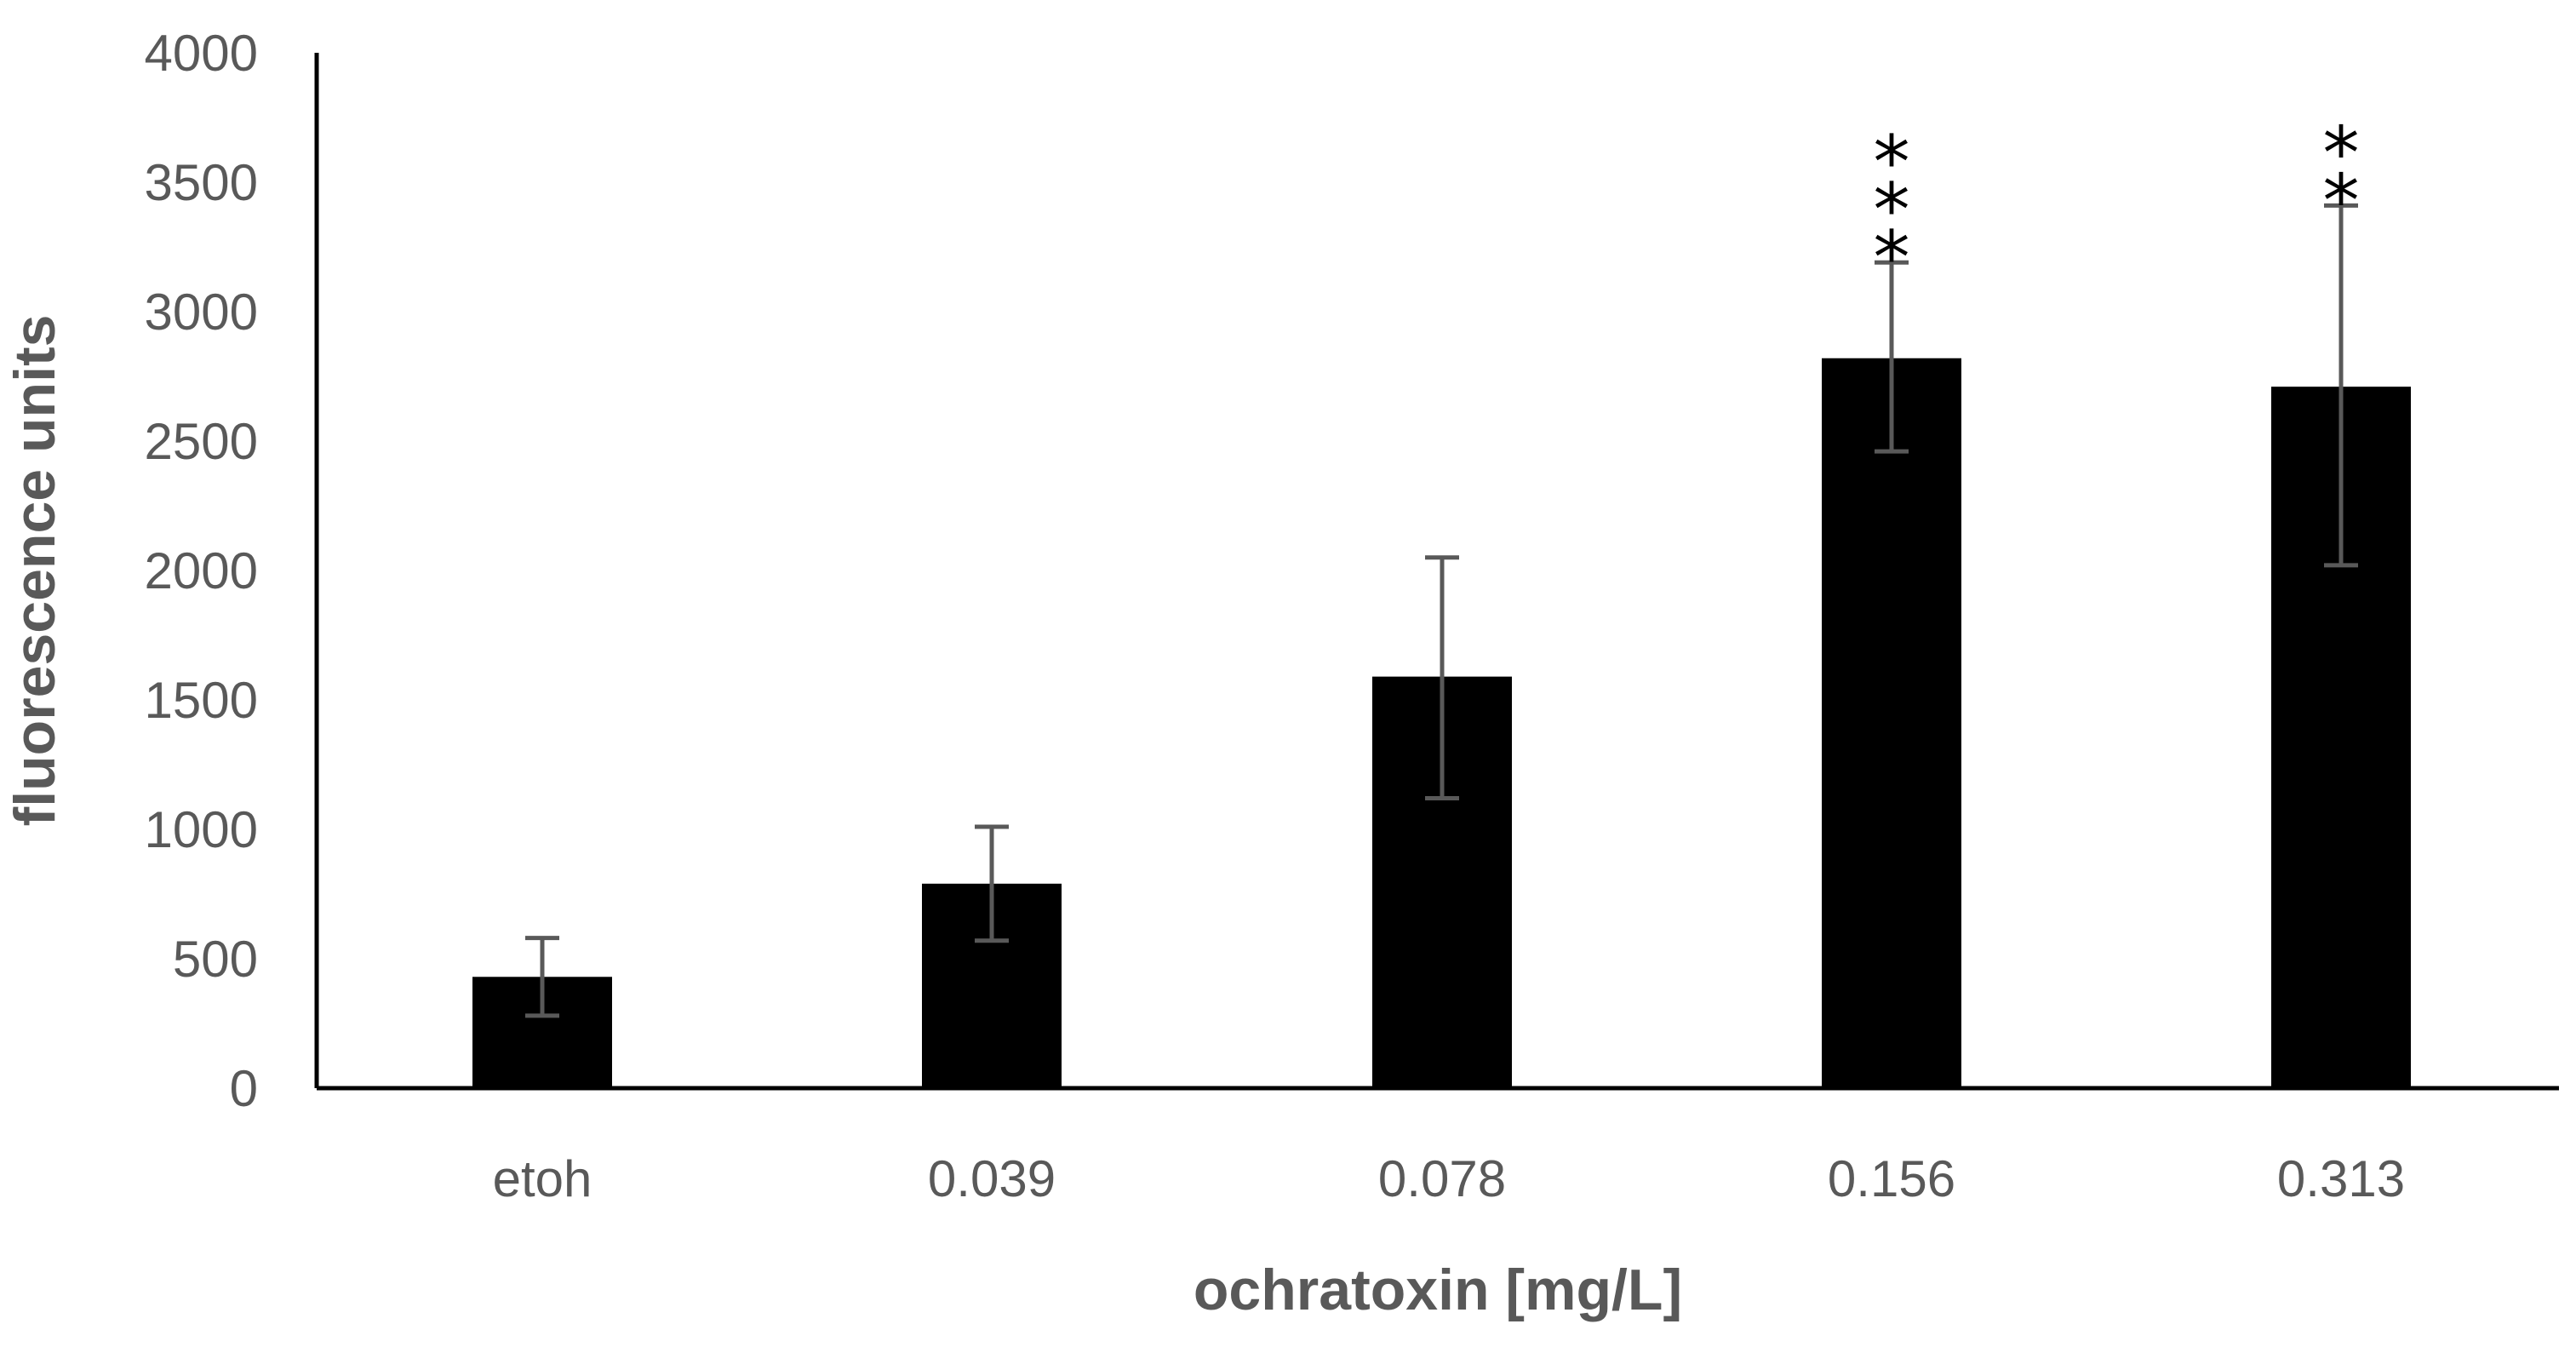 The height and width of the screenshot is (1347, 2576). What do you see at coordinates (542, 1178) in the screenshot?
I see `x-tick-label: etoh` at bounding box center [542, 1178].